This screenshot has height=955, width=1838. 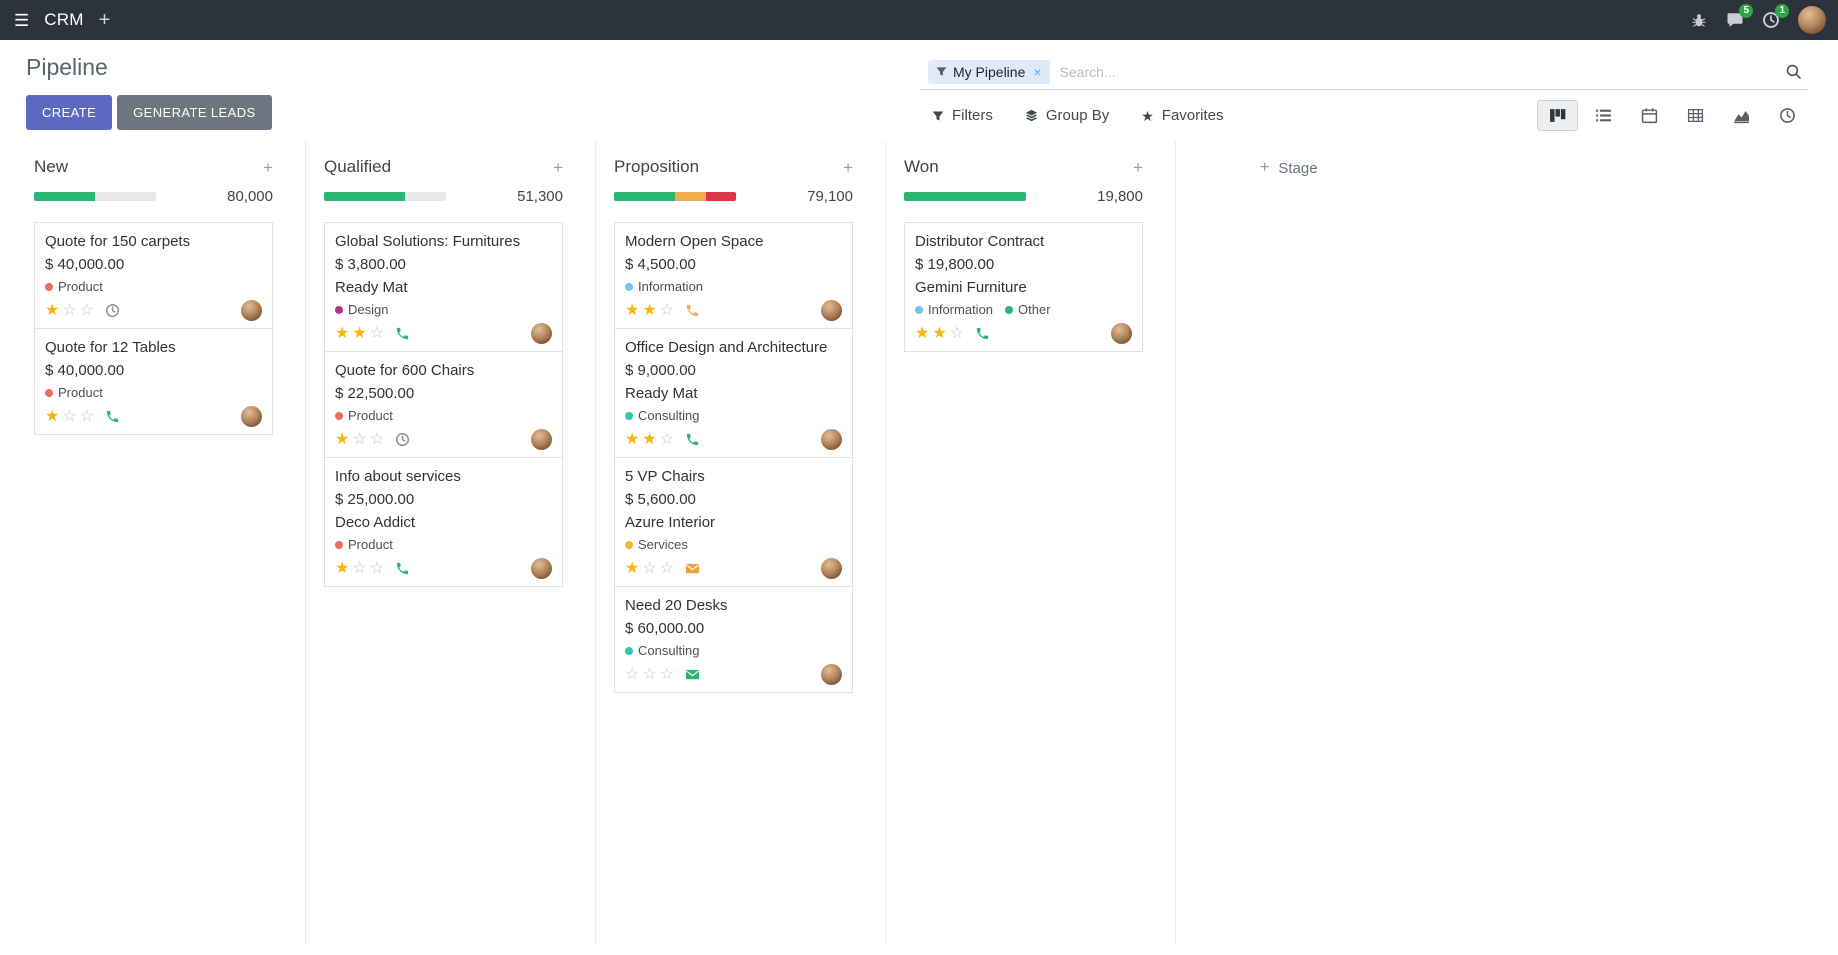 I want to click on search-icon, so click(x=1793, y=71).